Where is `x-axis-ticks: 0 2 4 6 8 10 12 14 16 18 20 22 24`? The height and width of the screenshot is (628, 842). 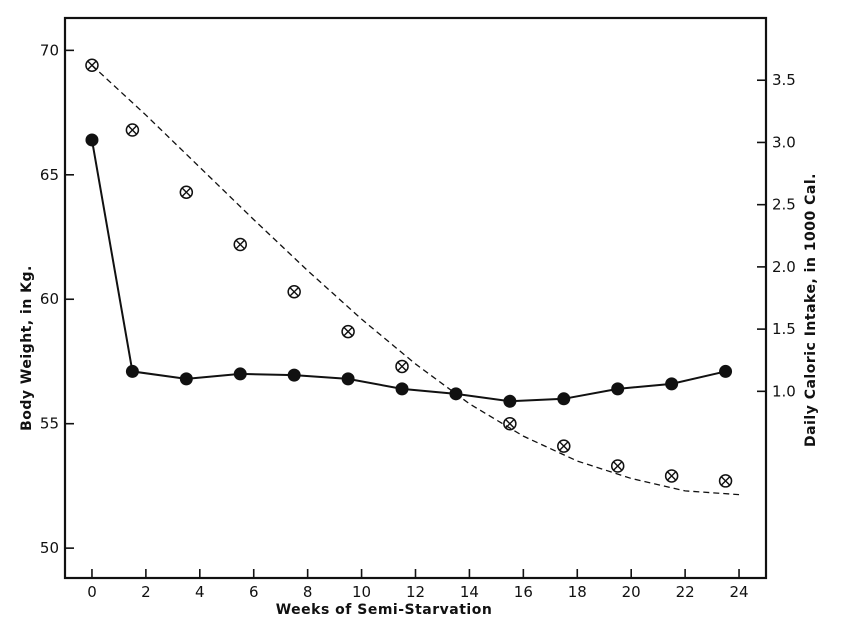
x-axis-ticks: 0 2 4 6 8 10 12 14 16 18 20 22 24 is located at coordinates (418, 585).